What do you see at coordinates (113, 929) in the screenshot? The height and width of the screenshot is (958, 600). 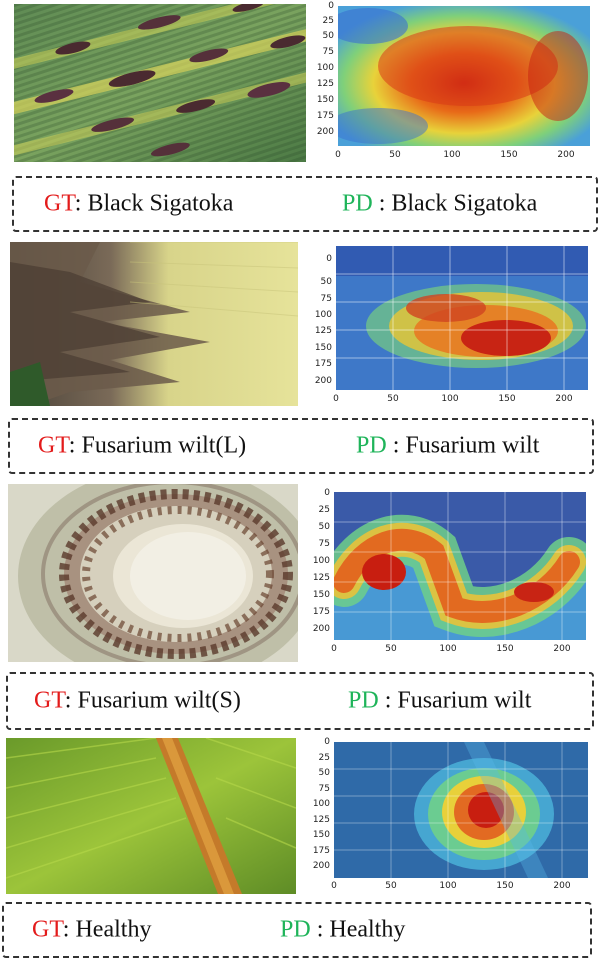 I see `gt-value: Healthy` at bounding box center [113, 929].